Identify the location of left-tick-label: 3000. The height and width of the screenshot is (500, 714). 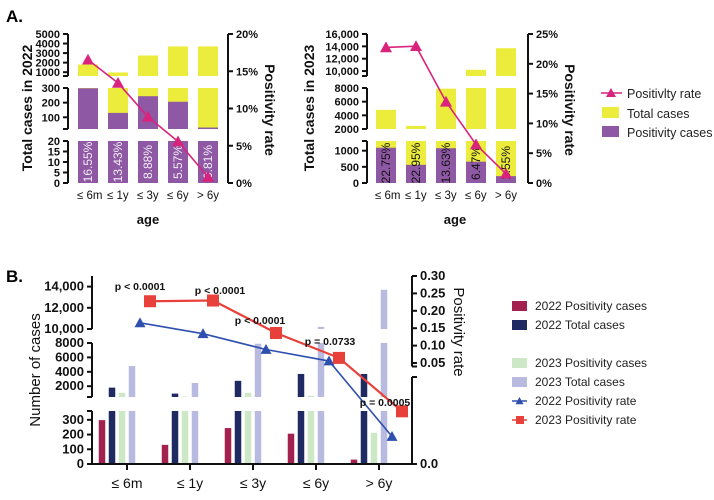
(48, 54).